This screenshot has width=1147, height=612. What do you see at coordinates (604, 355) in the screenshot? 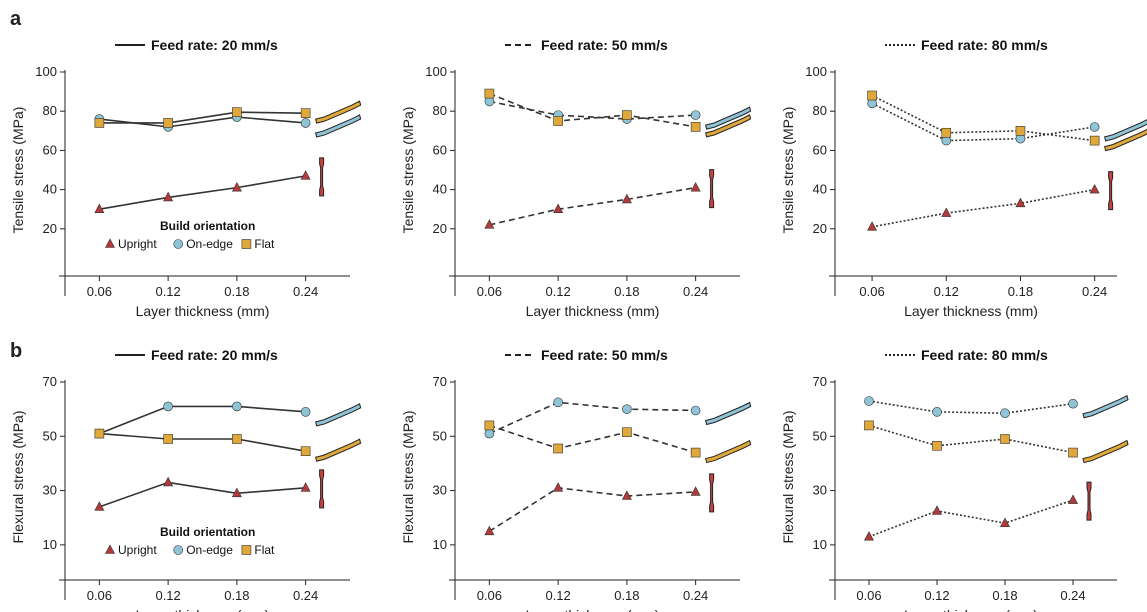
I see `chart-title: Feed rate: 50 mm/s` at bounding box center [604, 355].